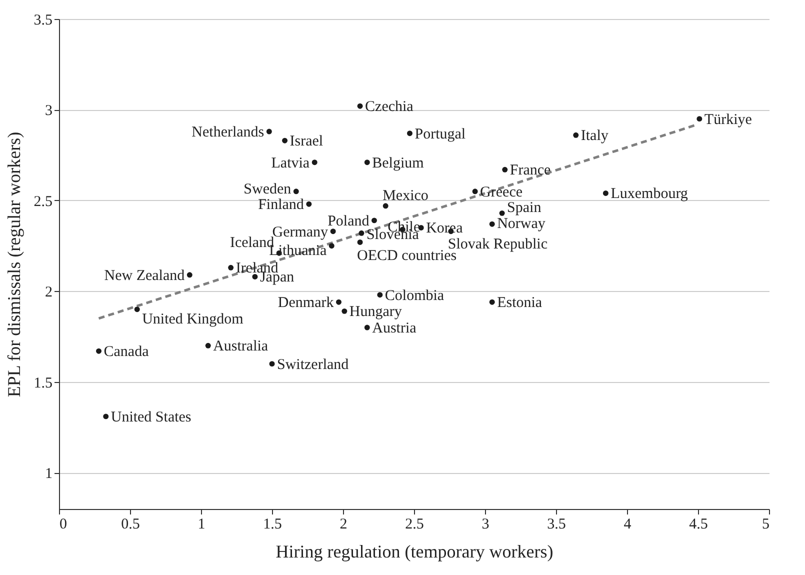  What do you see at coordinates (43, 383) in the screenshot?
I see `y-tick-label: 1.5` at bounding box center [43, 383].